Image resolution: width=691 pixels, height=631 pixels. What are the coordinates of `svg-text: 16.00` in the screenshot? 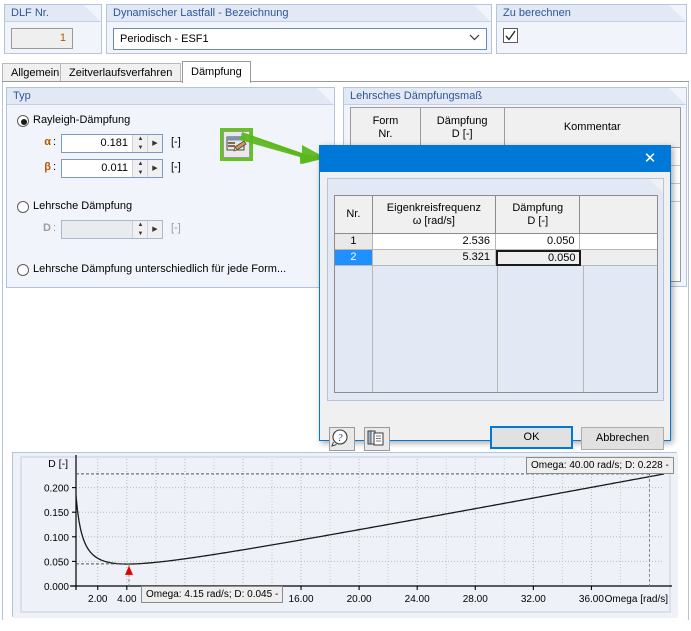 It's located at (301, 599).